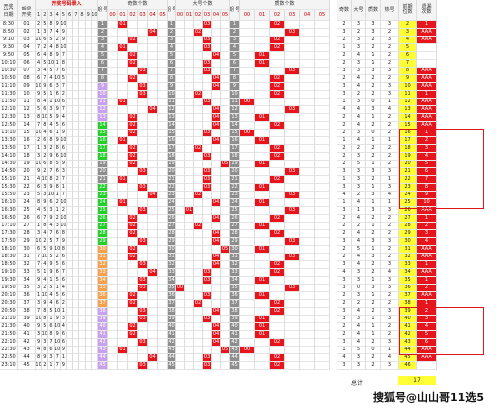 This screenshot has height=408, width=500. What do you see at coordinates (262, 187) in the screenshot?
I see `prime-count-cell: 01` at bounding box center [262, 187].